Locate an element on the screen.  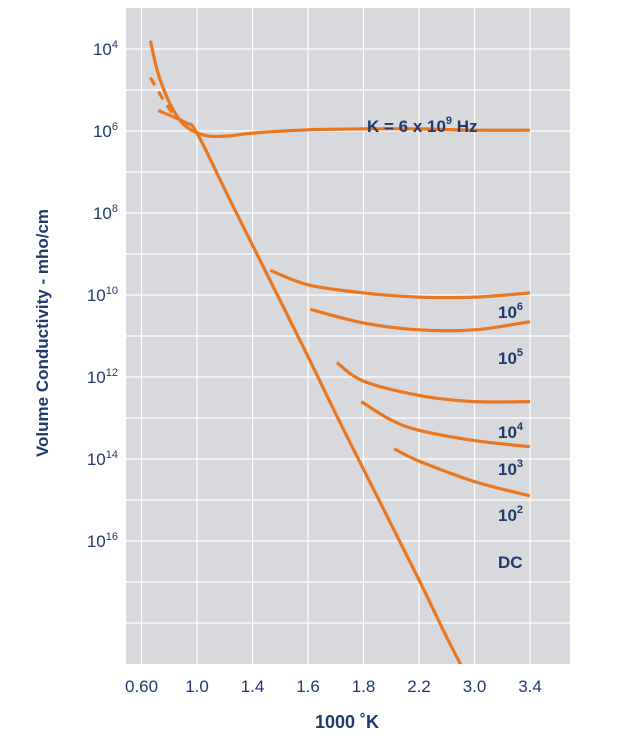
y-tick-label: 10¹² is located at coordinates (102, 377).